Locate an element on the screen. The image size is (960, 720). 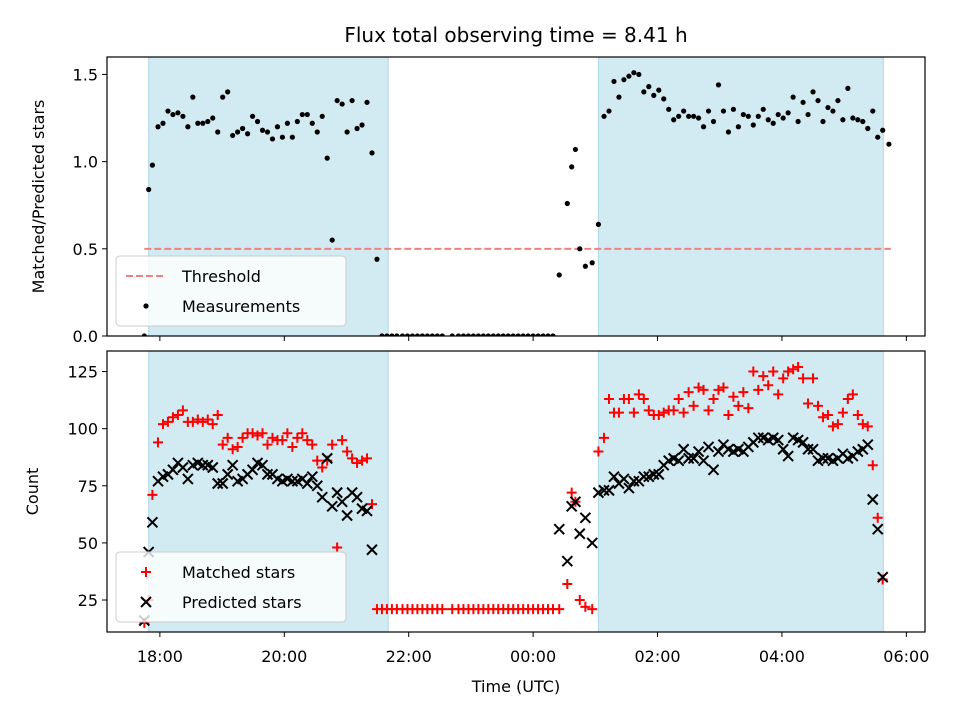
x-tick-label: 02:00 is located at coordinates (657, 656).